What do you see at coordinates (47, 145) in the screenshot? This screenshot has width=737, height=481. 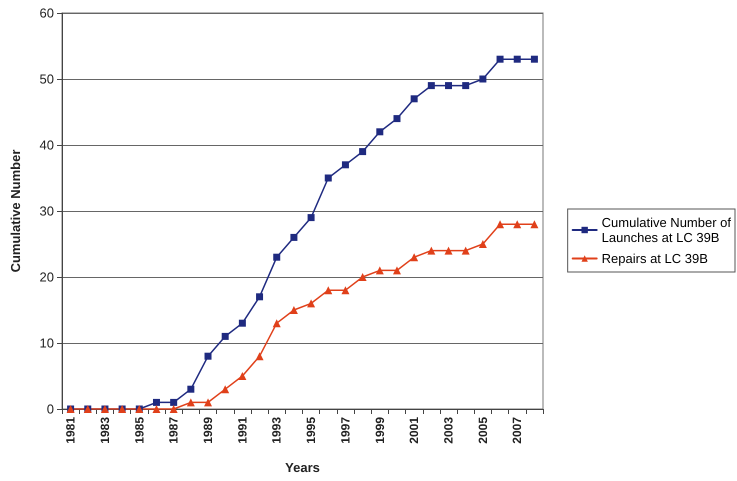 I see `y-tick-label: 40` at bounding box center [47, 145].